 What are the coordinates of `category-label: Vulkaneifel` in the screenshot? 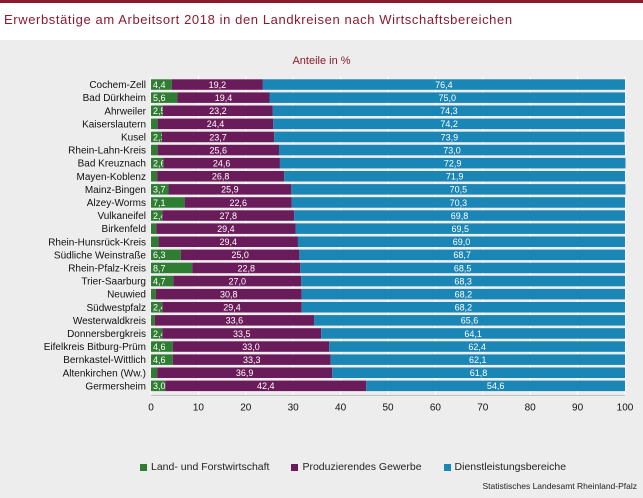 It's located at (121, 216).